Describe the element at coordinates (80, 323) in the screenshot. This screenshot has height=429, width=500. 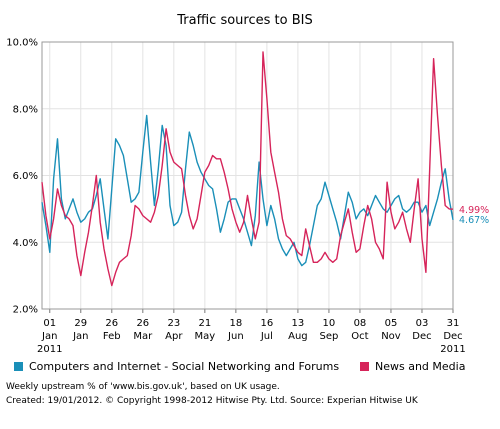
I see `x-tick-label: 29` at that location.